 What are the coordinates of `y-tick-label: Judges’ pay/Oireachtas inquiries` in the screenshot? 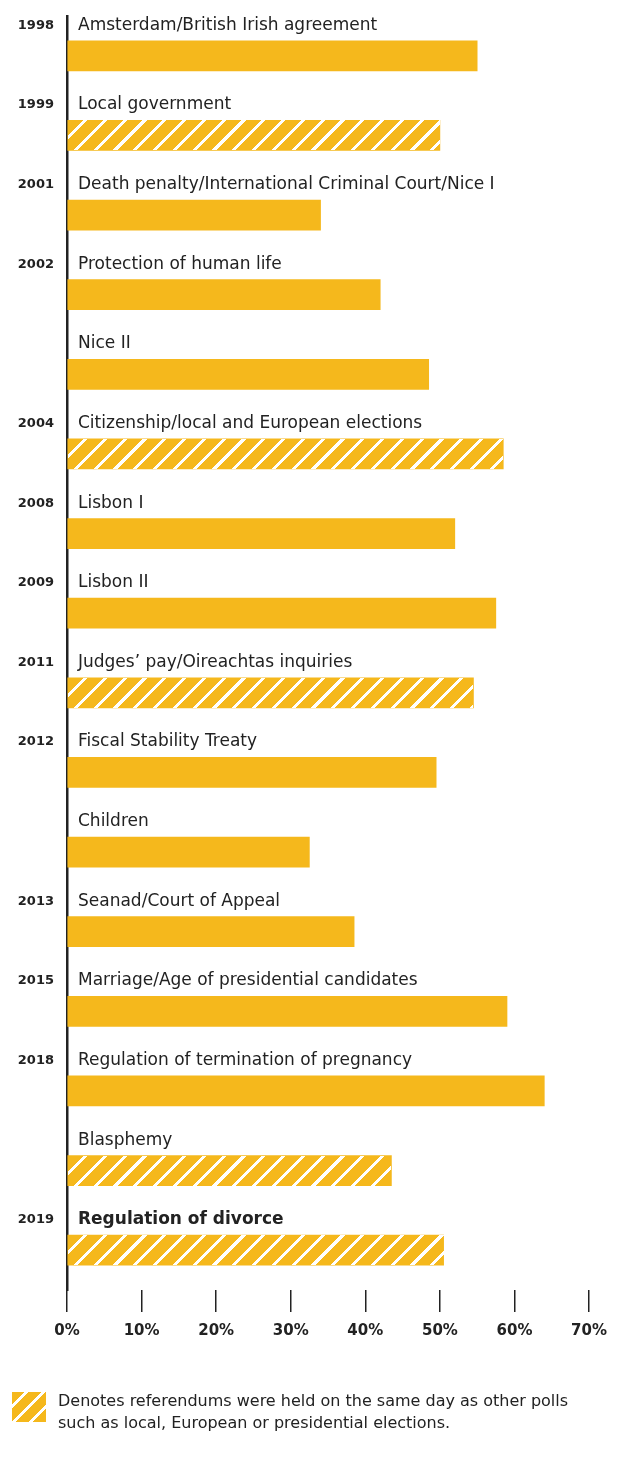 It's located at (215, 660).